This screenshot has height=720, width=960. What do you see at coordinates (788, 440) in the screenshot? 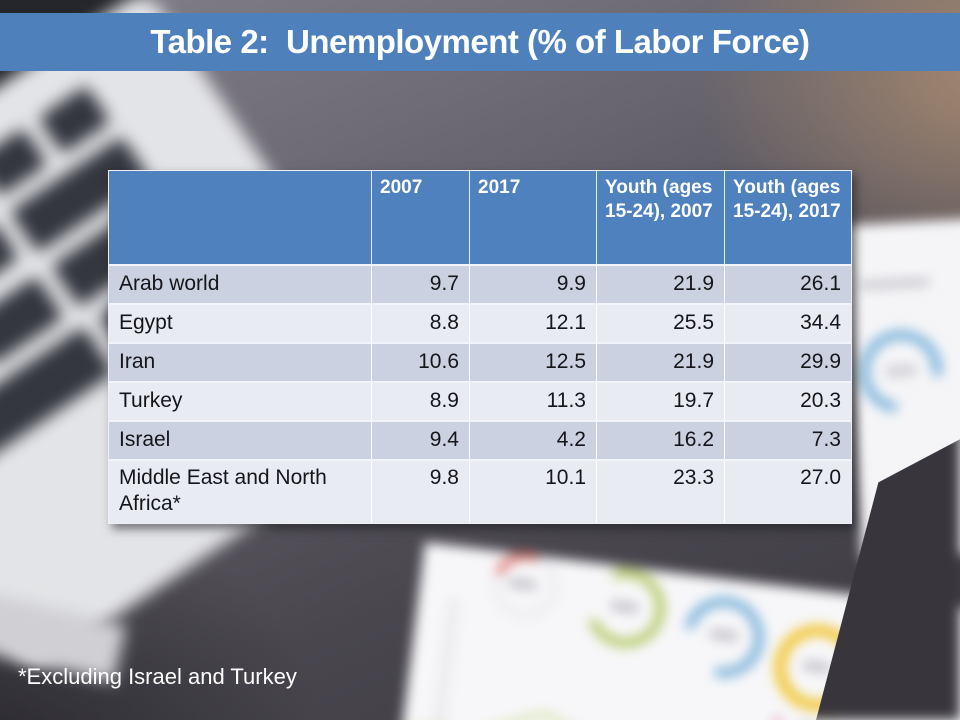
I see `cell-value: 7.3` at bounding box center [788, 440].